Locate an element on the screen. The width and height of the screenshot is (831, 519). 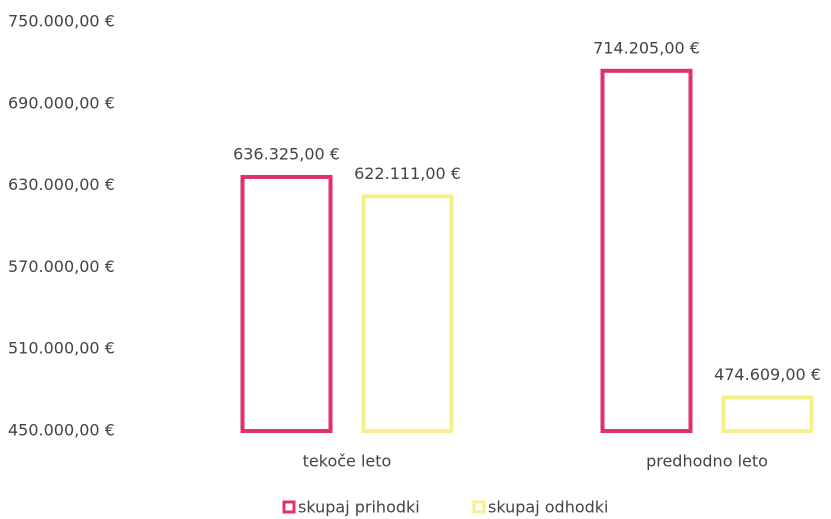
y-tick-label: 570.000,00 € is located at coordinates (61, 266).